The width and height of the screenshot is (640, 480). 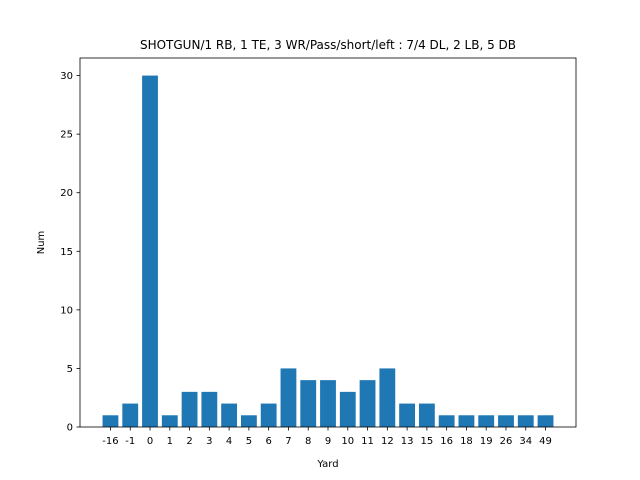 What do you see at coordinates (347, 441) in the screenshot?
I see `x-tick-label: 10` at bounding box center [347, 441].